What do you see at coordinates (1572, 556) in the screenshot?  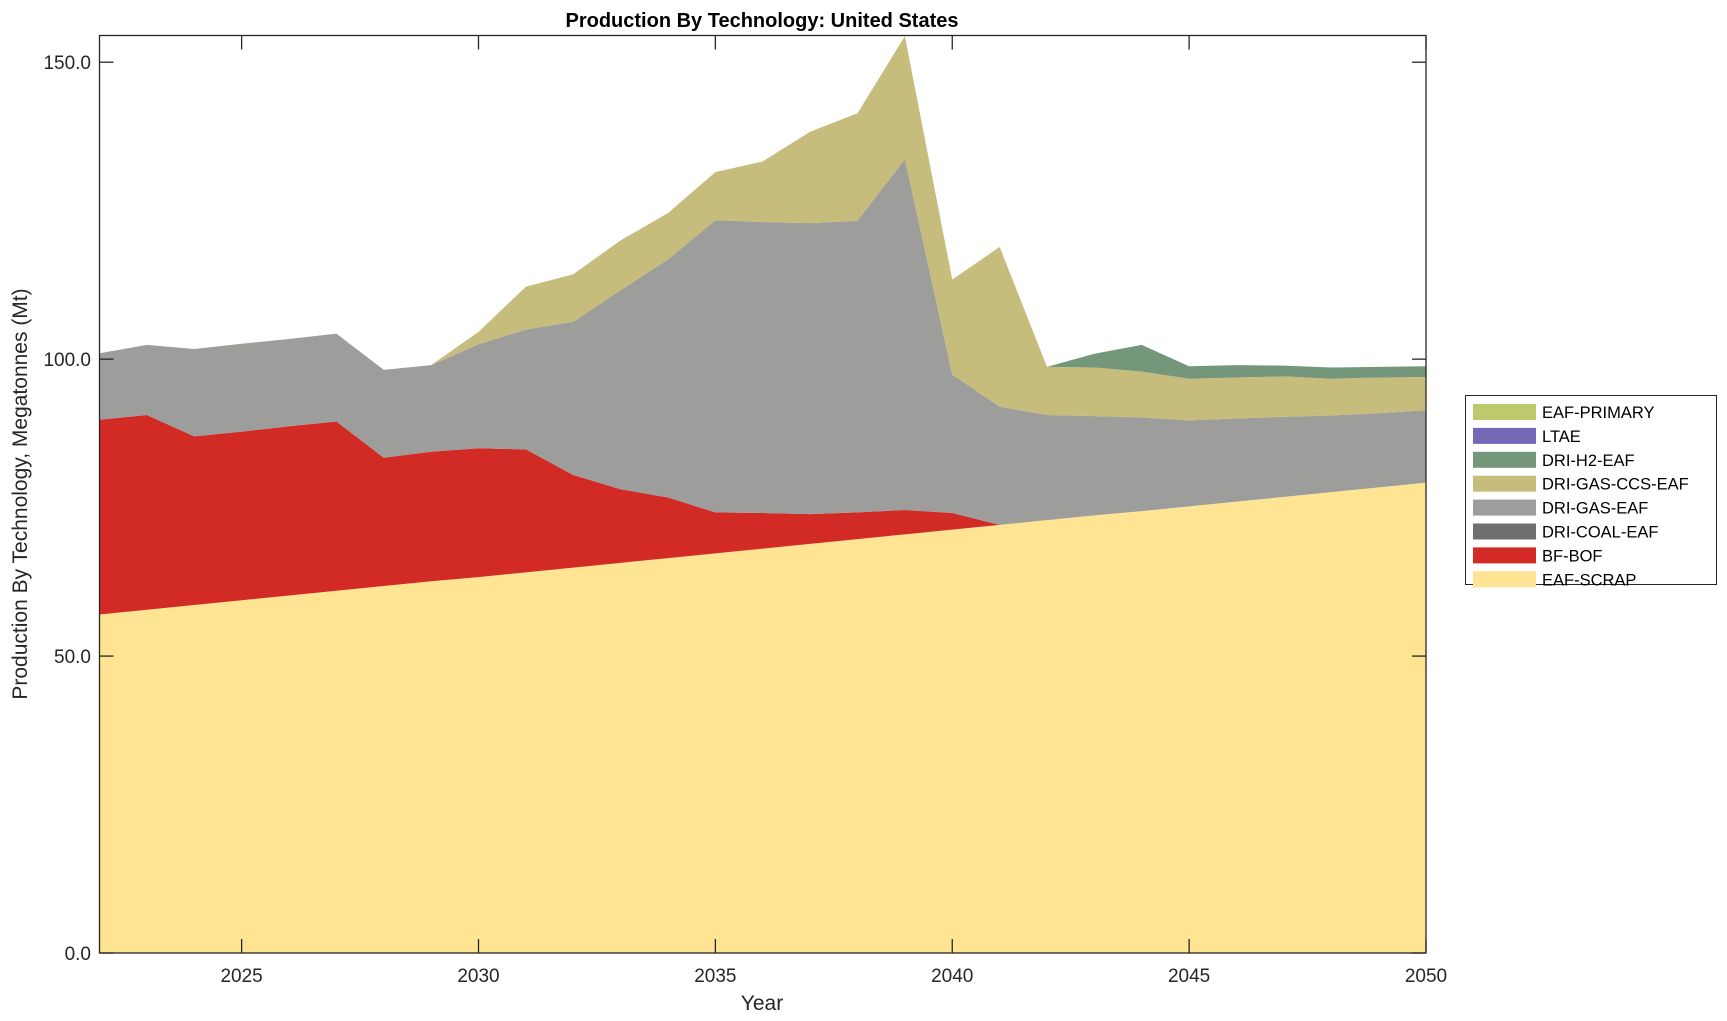 I see `legend-label: BF-BOF` at bounding box center [1572, 556].